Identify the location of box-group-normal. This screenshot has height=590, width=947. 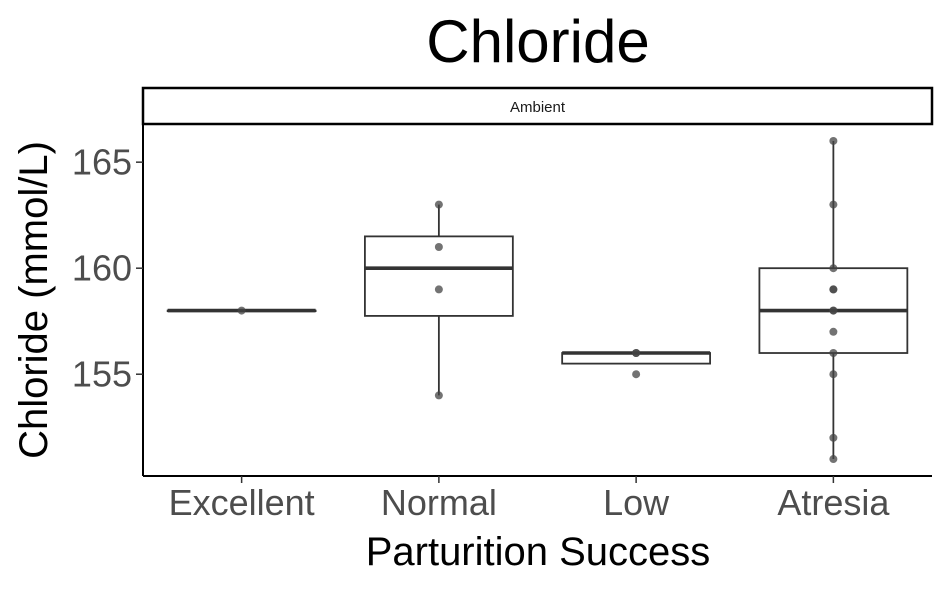
(439, 300).